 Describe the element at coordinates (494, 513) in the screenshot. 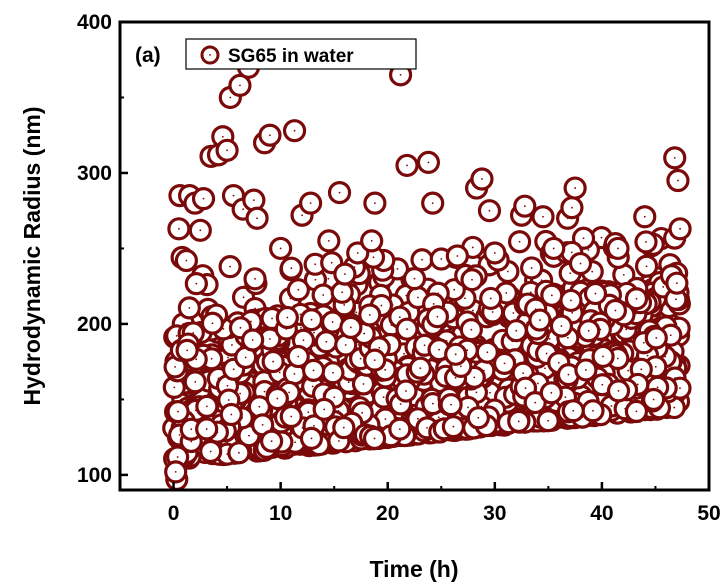

I see `x-tick-label: 30` at that location.